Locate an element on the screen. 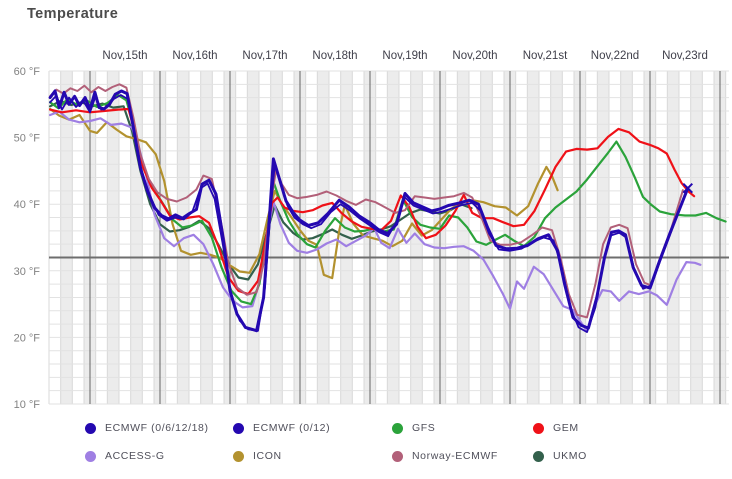 Image resolution: width=732 pixels, height=479 pixels. y-axis-tick-label: 40 °F is located at coordinates (27, 205).